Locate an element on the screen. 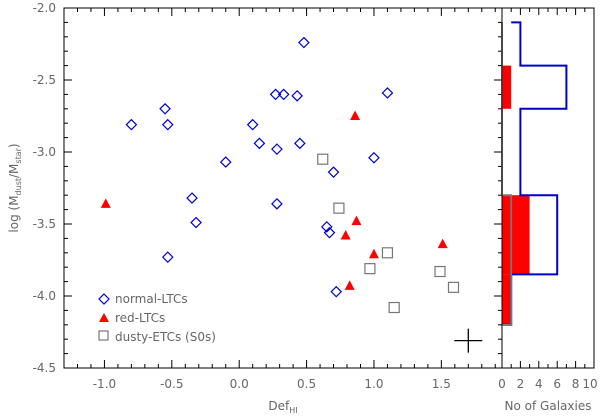 The image size is (600, 418). legend-item-dusty-etcs: dusty-ETCs (S0s) is located at coordinates (157, 337).